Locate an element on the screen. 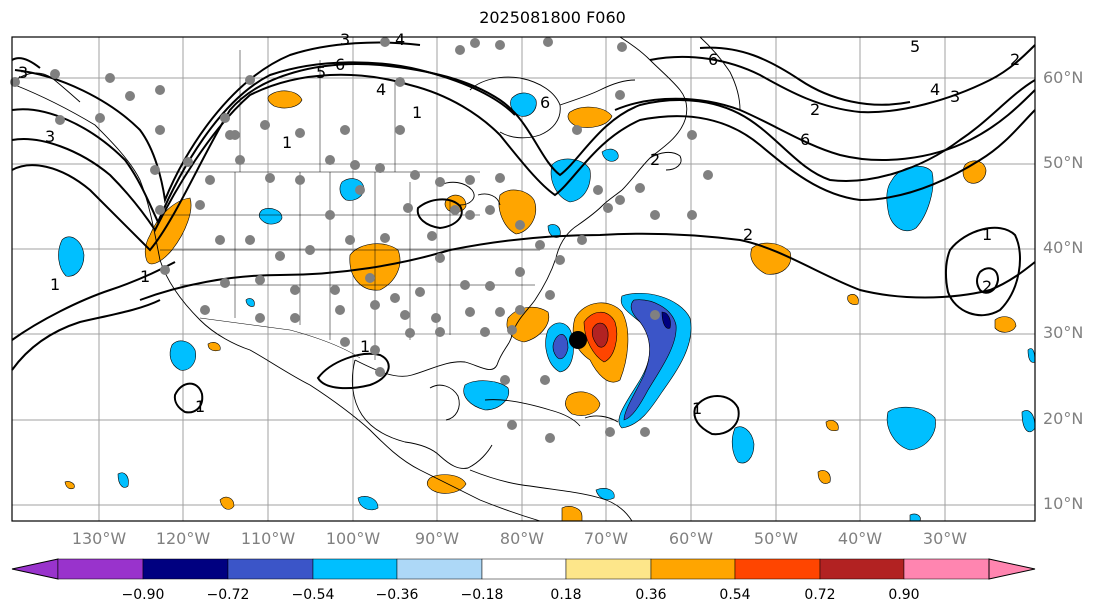  colorbar-extend-low is located at coordinates (35, 569).